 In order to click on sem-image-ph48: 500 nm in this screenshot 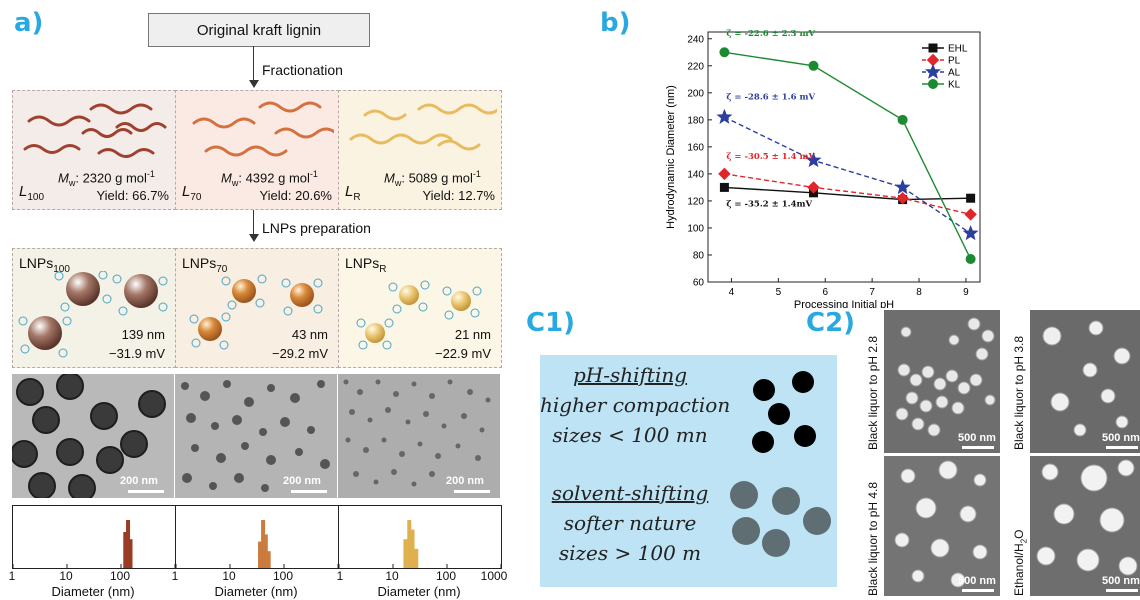, I will do `click(942, 526)`.